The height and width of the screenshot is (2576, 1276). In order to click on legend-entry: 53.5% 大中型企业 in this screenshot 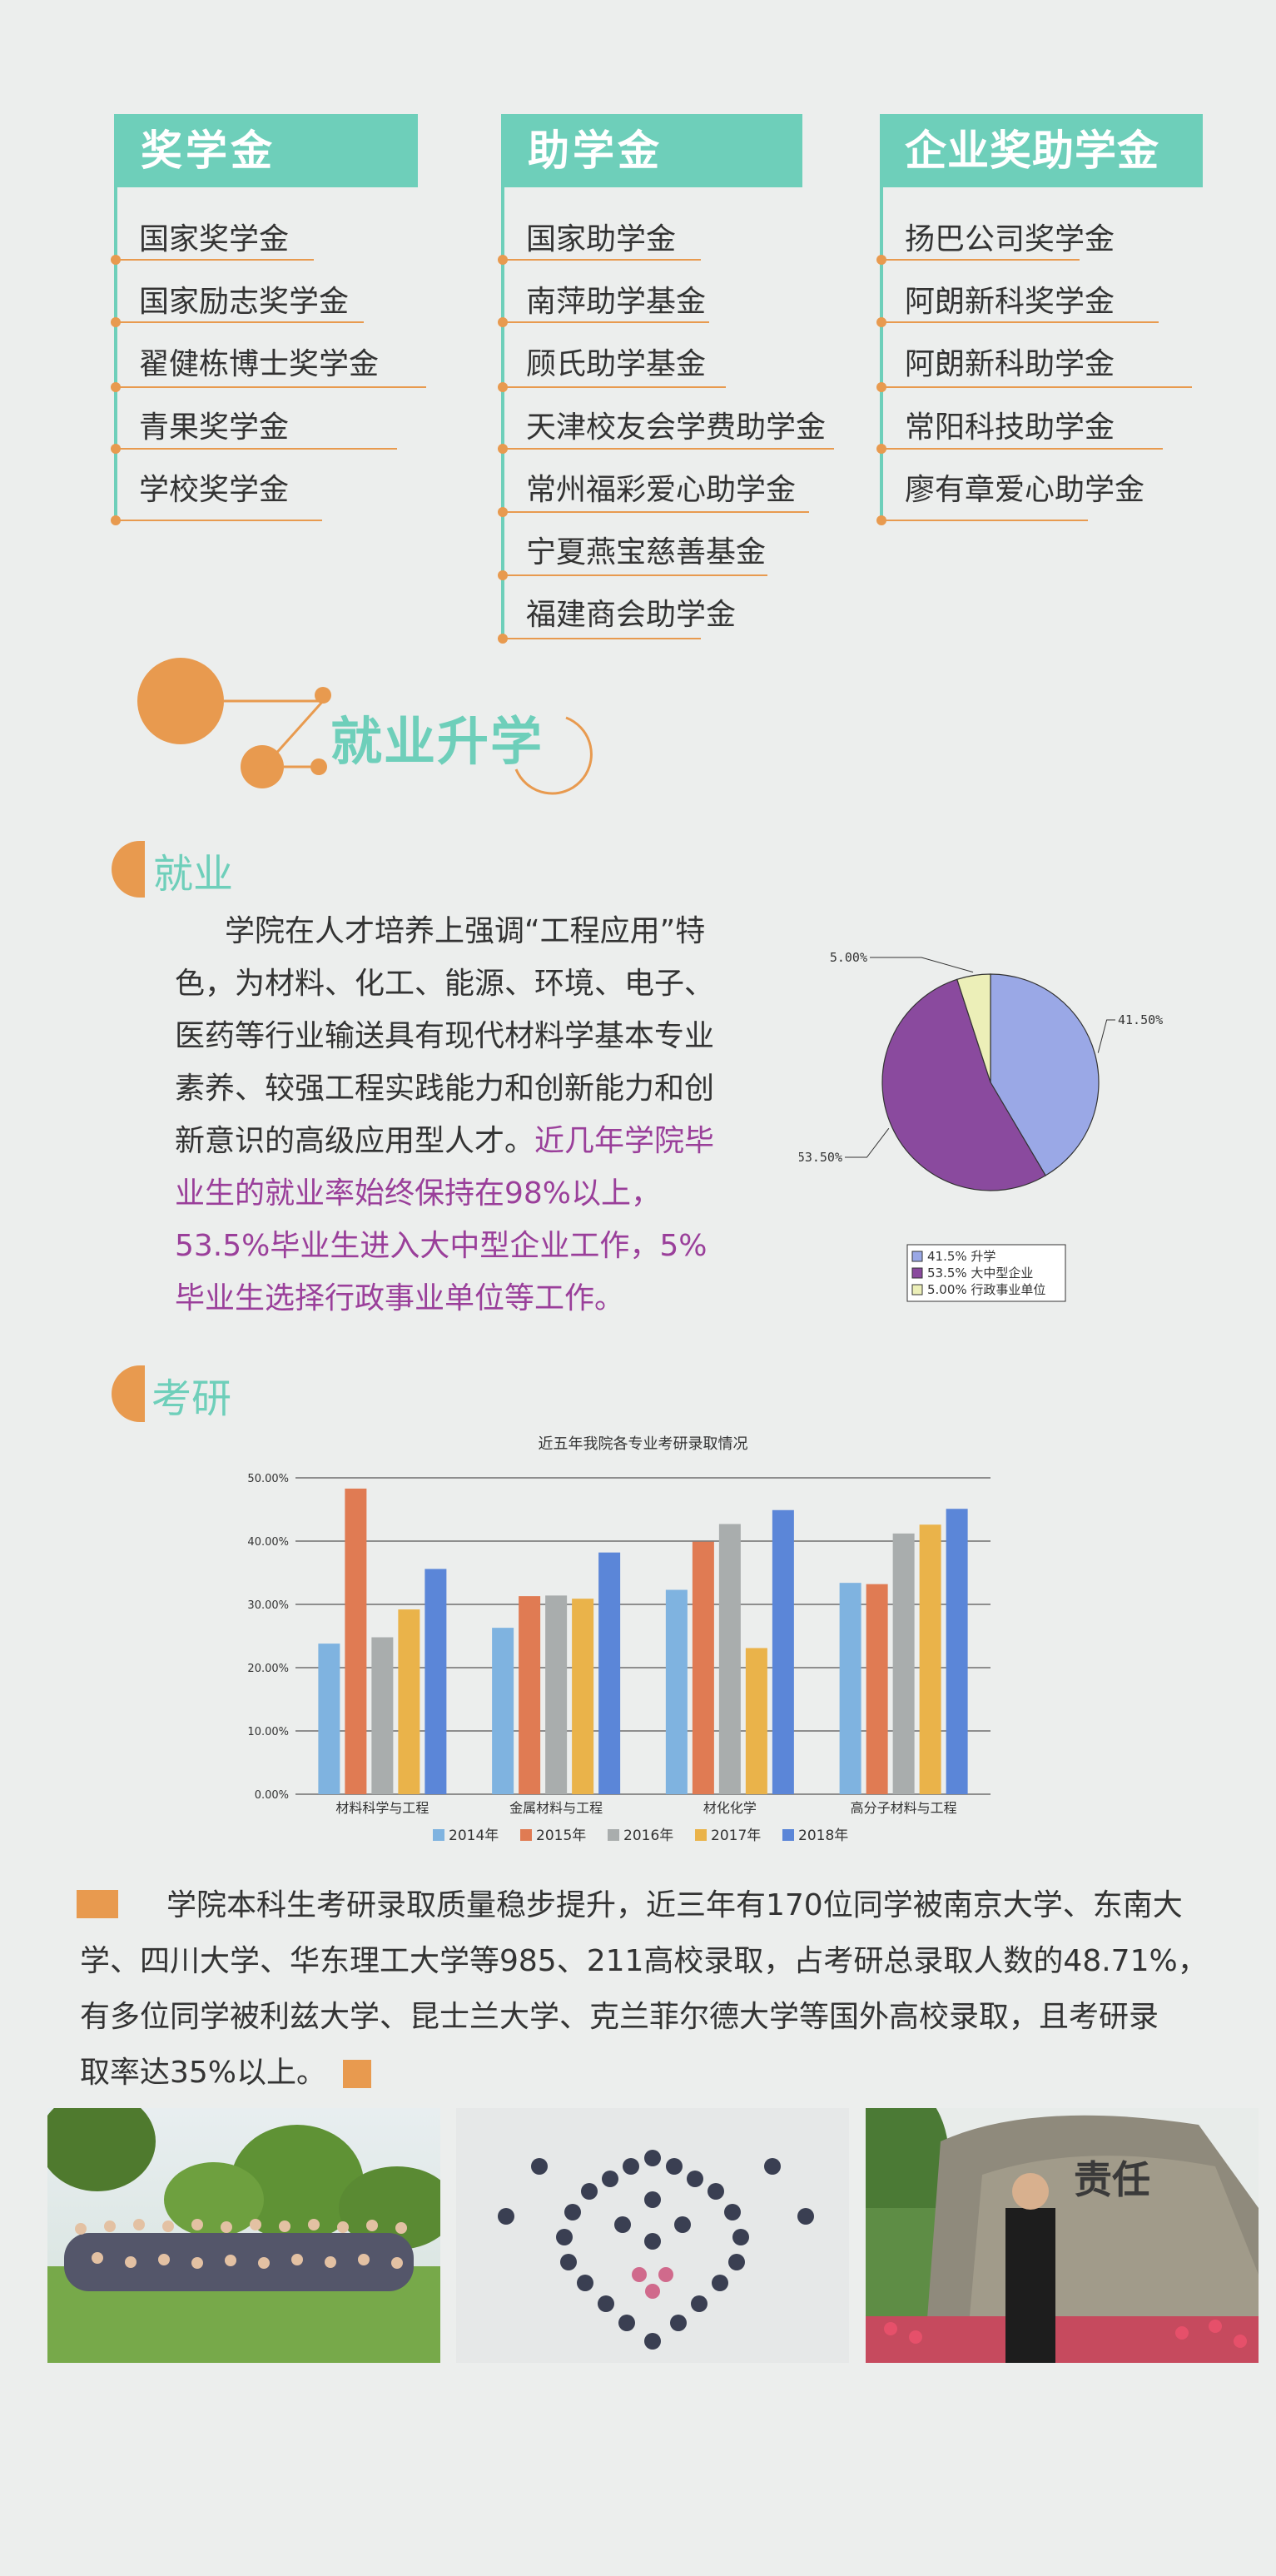, I will do `click(980, 1273)`.